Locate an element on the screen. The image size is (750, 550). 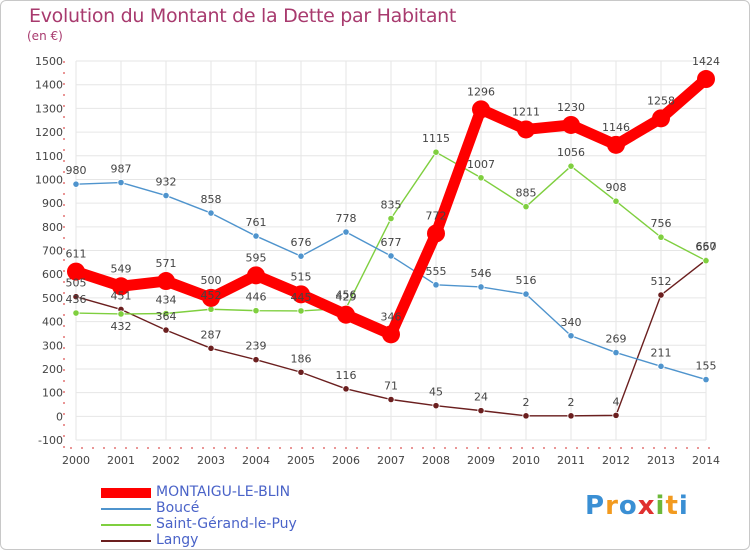
data-label-3: 451 is located at coordinates (121, 295).